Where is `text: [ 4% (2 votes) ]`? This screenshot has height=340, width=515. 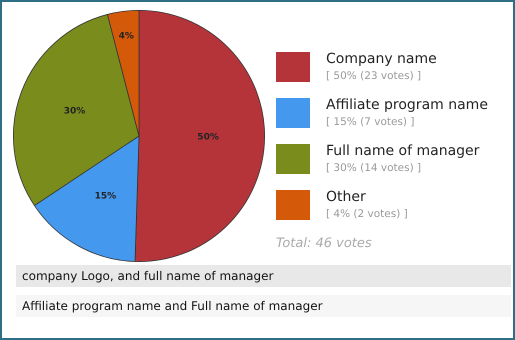
text: [ 4% (2 votes) ] is located at coordinates (367, 214).